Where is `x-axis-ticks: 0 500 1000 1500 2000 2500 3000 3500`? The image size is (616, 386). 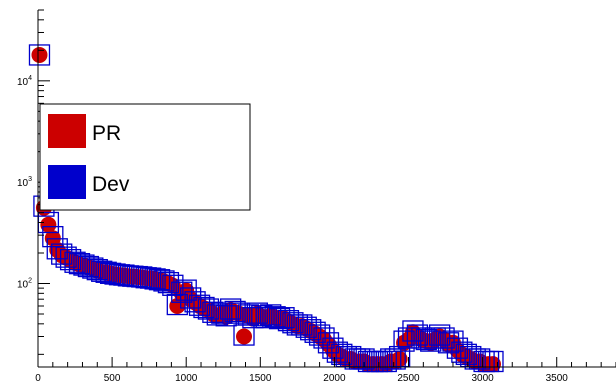 x-axis-ticks: 0 500 1000 1500 2000 2500 3000 3500 is located at coordinates (325, 370).